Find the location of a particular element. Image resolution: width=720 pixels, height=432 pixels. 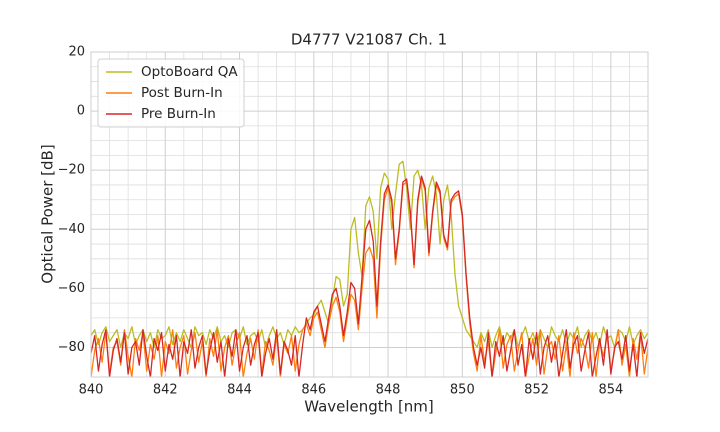

legend-label: OptoBoard QA is located at coordinates (189, 72).